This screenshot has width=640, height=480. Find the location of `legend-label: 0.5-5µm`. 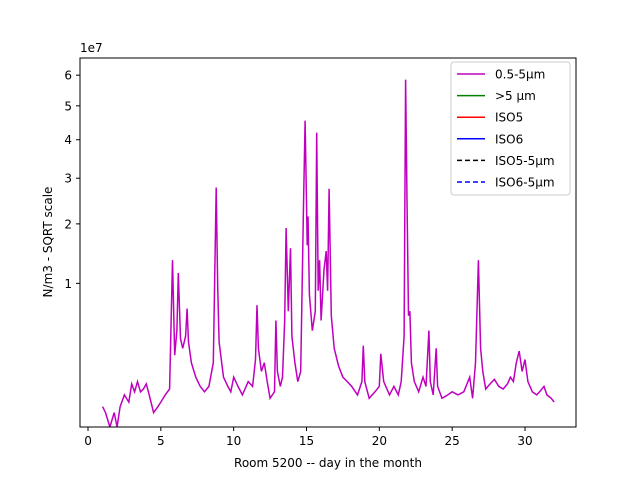

legend-label: 0.5-5µm is located at coordinates (520, 75).